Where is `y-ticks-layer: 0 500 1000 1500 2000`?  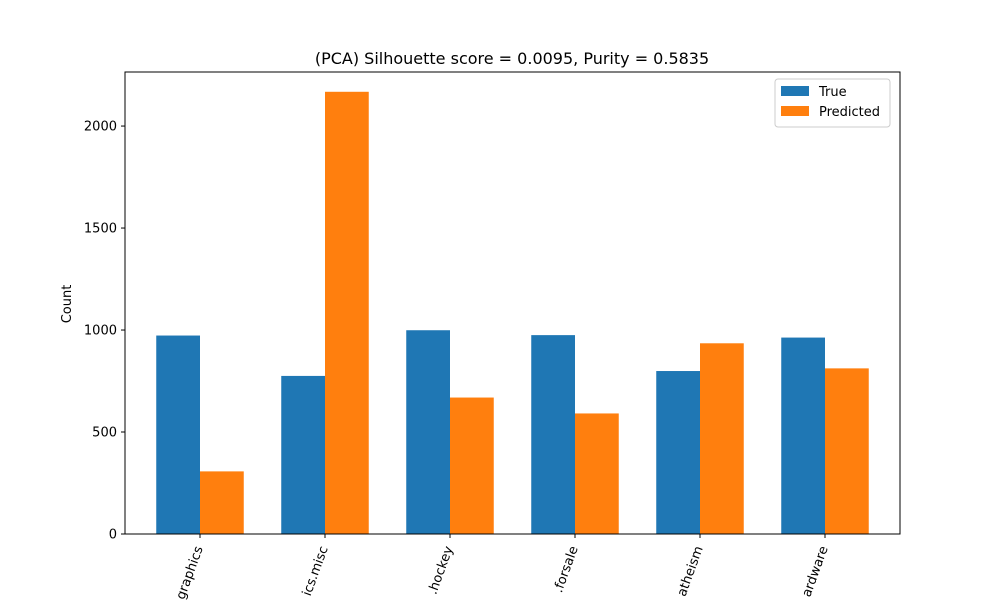 y-ticks-layer: 0 500 1000 1500 2000 is located at coordinates (104, 331).